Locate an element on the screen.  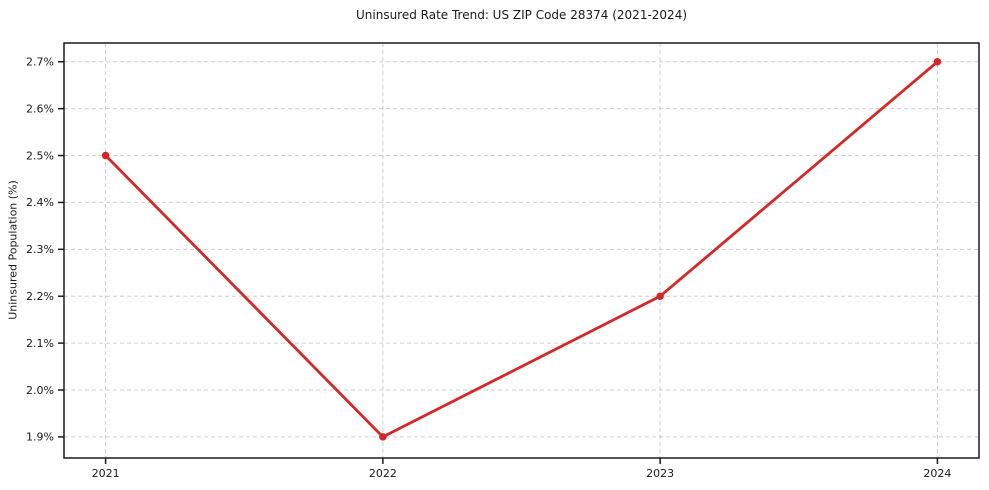
y-tick-label: 2.0% is located at coordinates (40, 390).